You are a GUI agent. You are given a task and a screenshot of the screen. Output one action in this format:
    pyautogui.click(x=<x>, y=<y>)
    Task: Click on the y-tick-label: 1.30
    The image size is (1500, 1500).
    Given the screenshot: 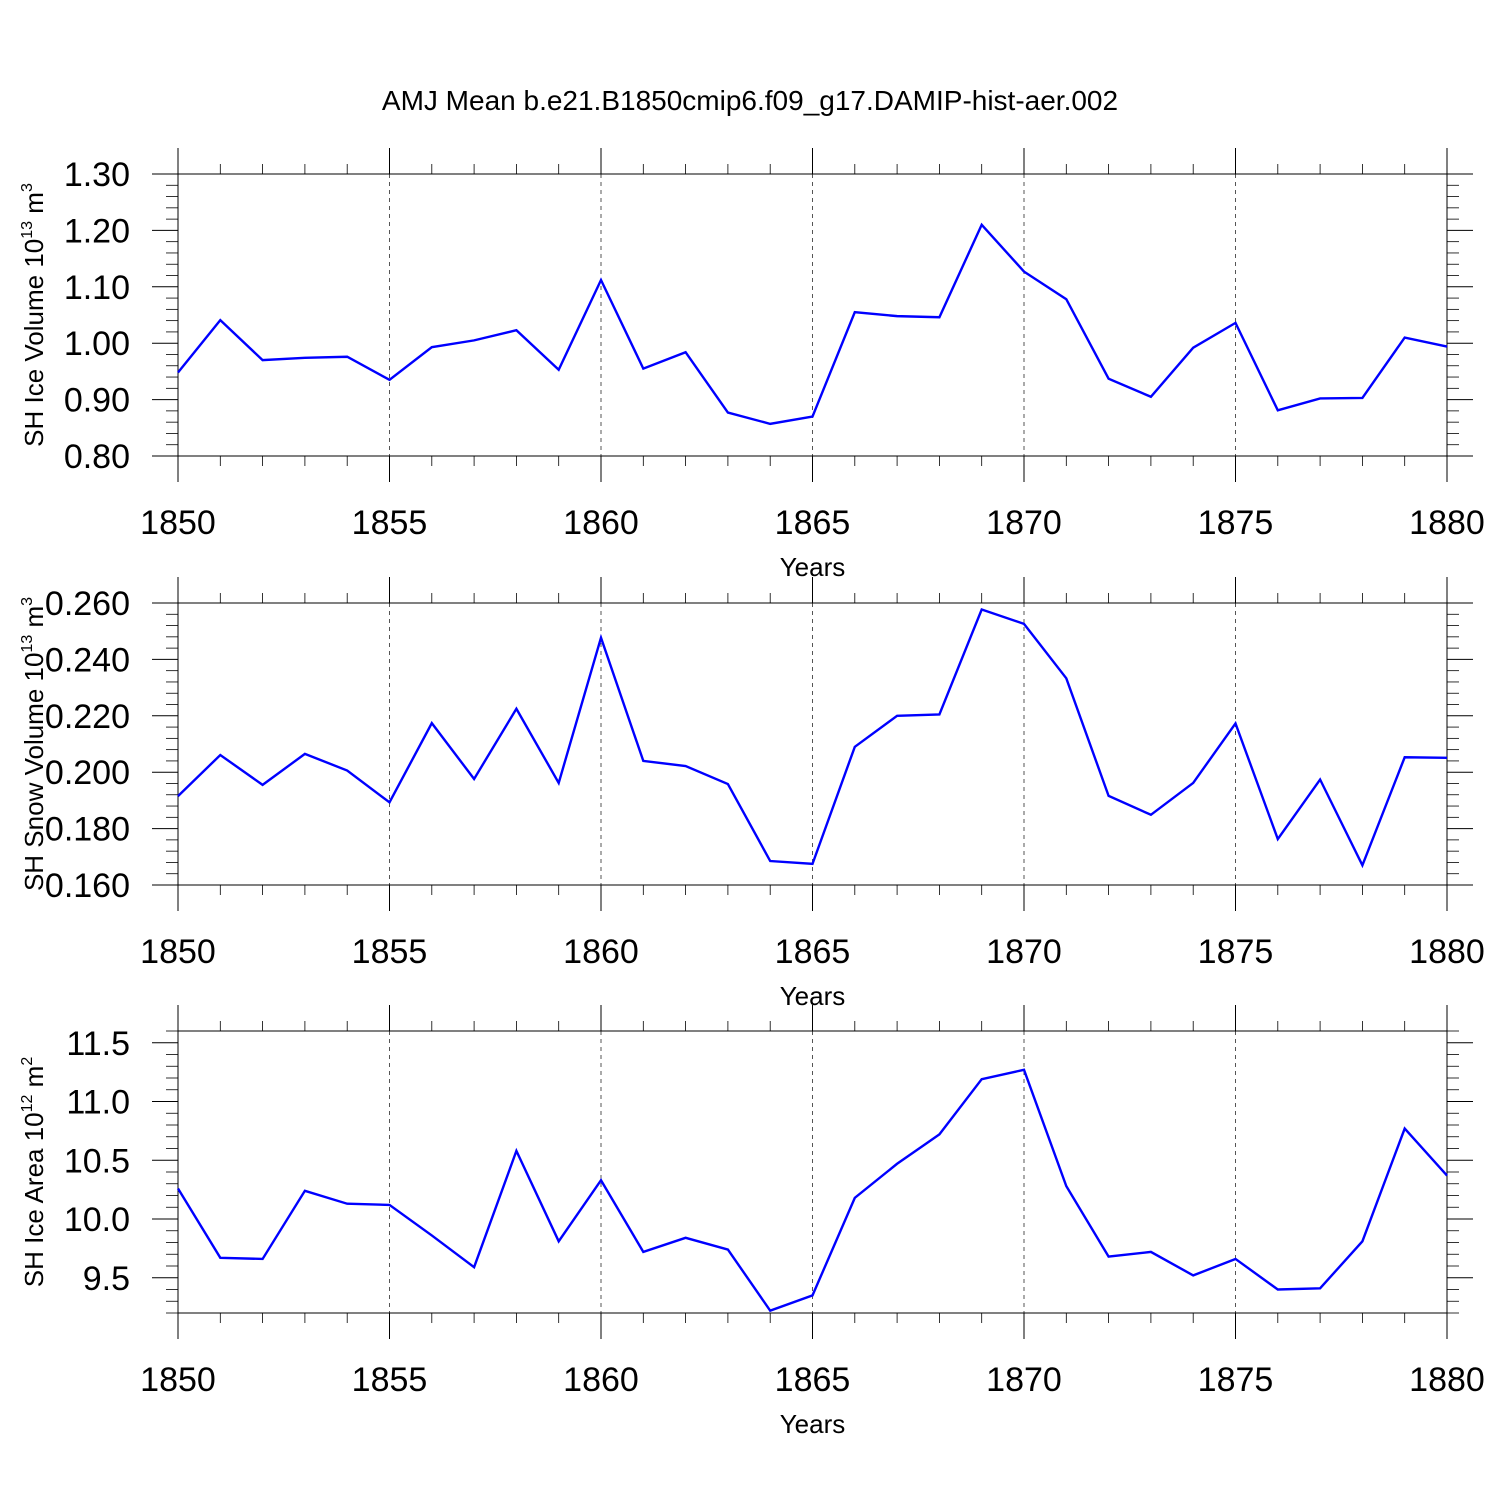 What is the action you would take?
    pyautogui.click(x=97, y=175)
    